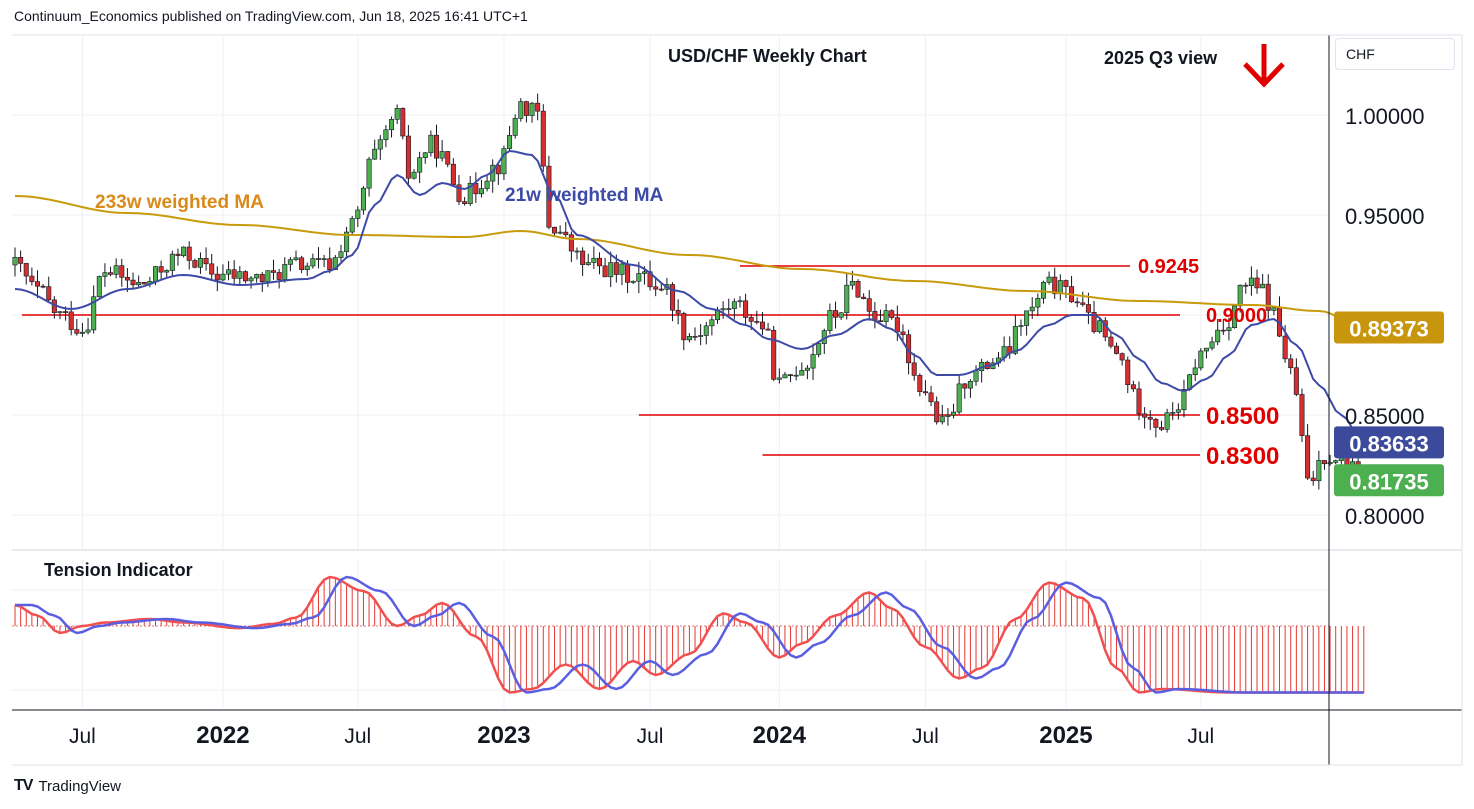  I want to click on level-label-0.8300: 0.8300, so click(1242, 456).